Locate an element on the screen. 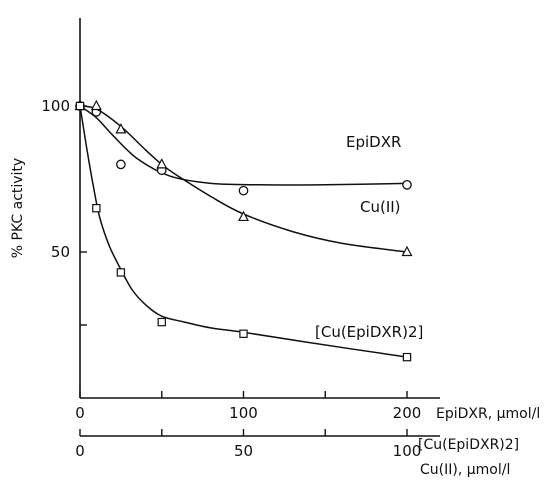  series-label: [Cu(EpiDXR)2] is located at coordinates (369, 332).